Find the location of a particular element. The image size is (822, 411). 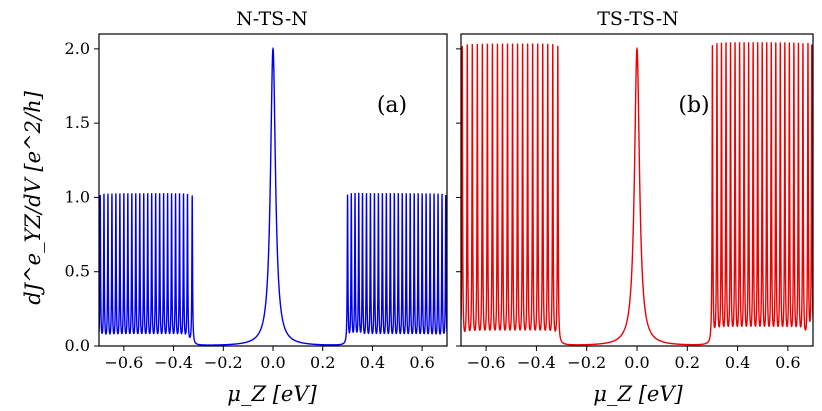

panel-b-xtick-label: 0.0 is located at coordinates (636, 362).